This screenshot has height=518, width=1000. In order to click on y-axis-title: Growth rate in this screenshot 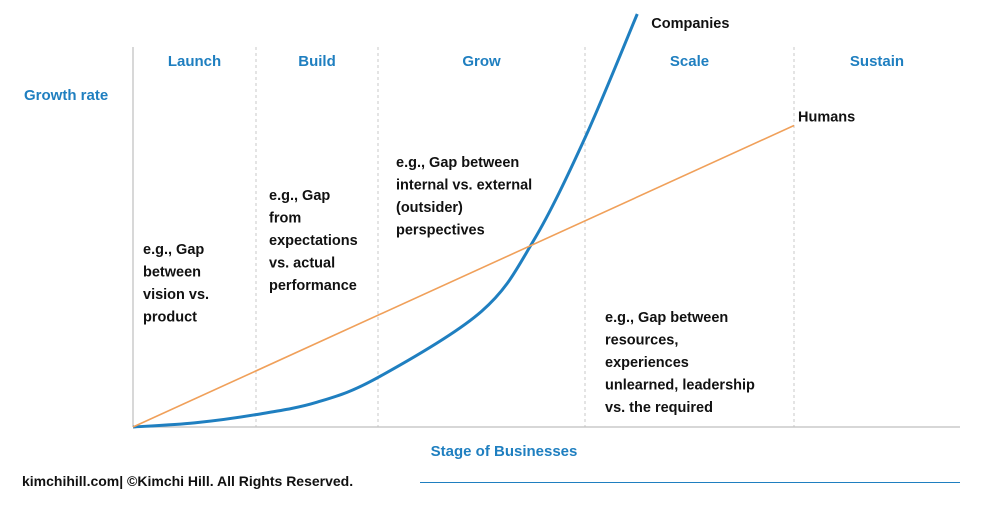, I will do `click(66, 95)`.